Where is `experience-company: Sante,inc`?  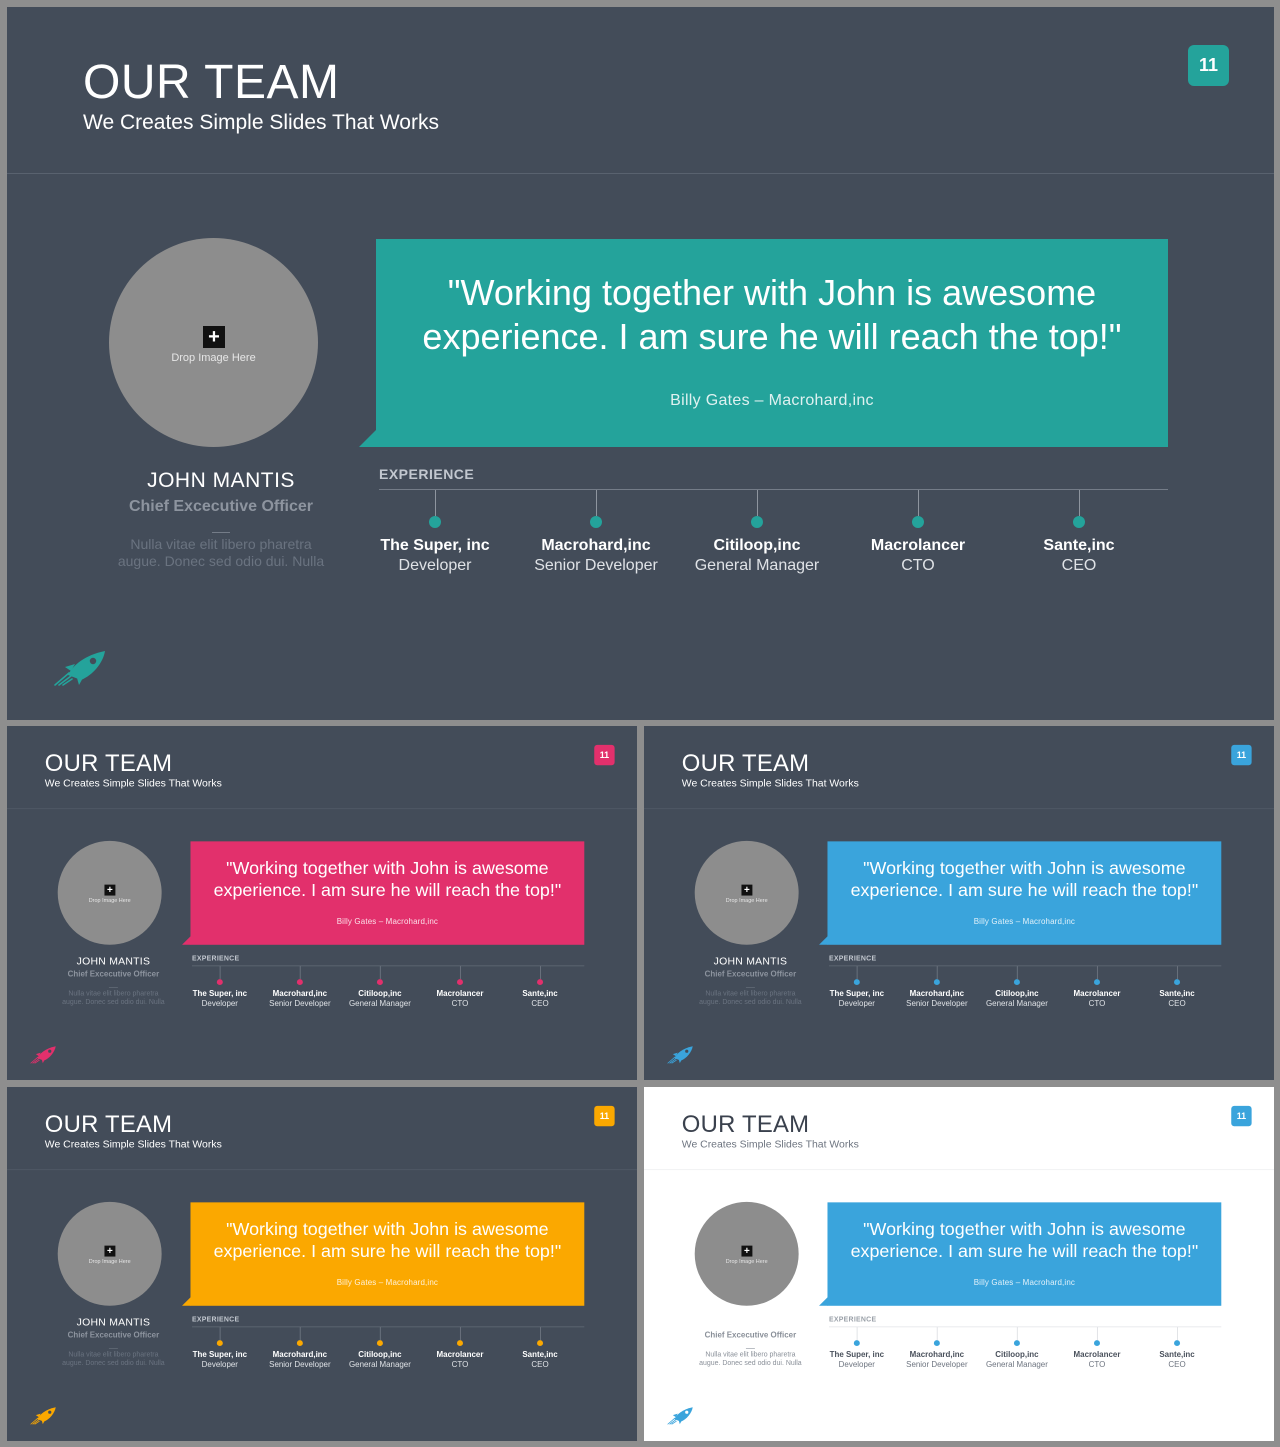 experience-company: Sante,inc is located at coordinates (1177, 993).